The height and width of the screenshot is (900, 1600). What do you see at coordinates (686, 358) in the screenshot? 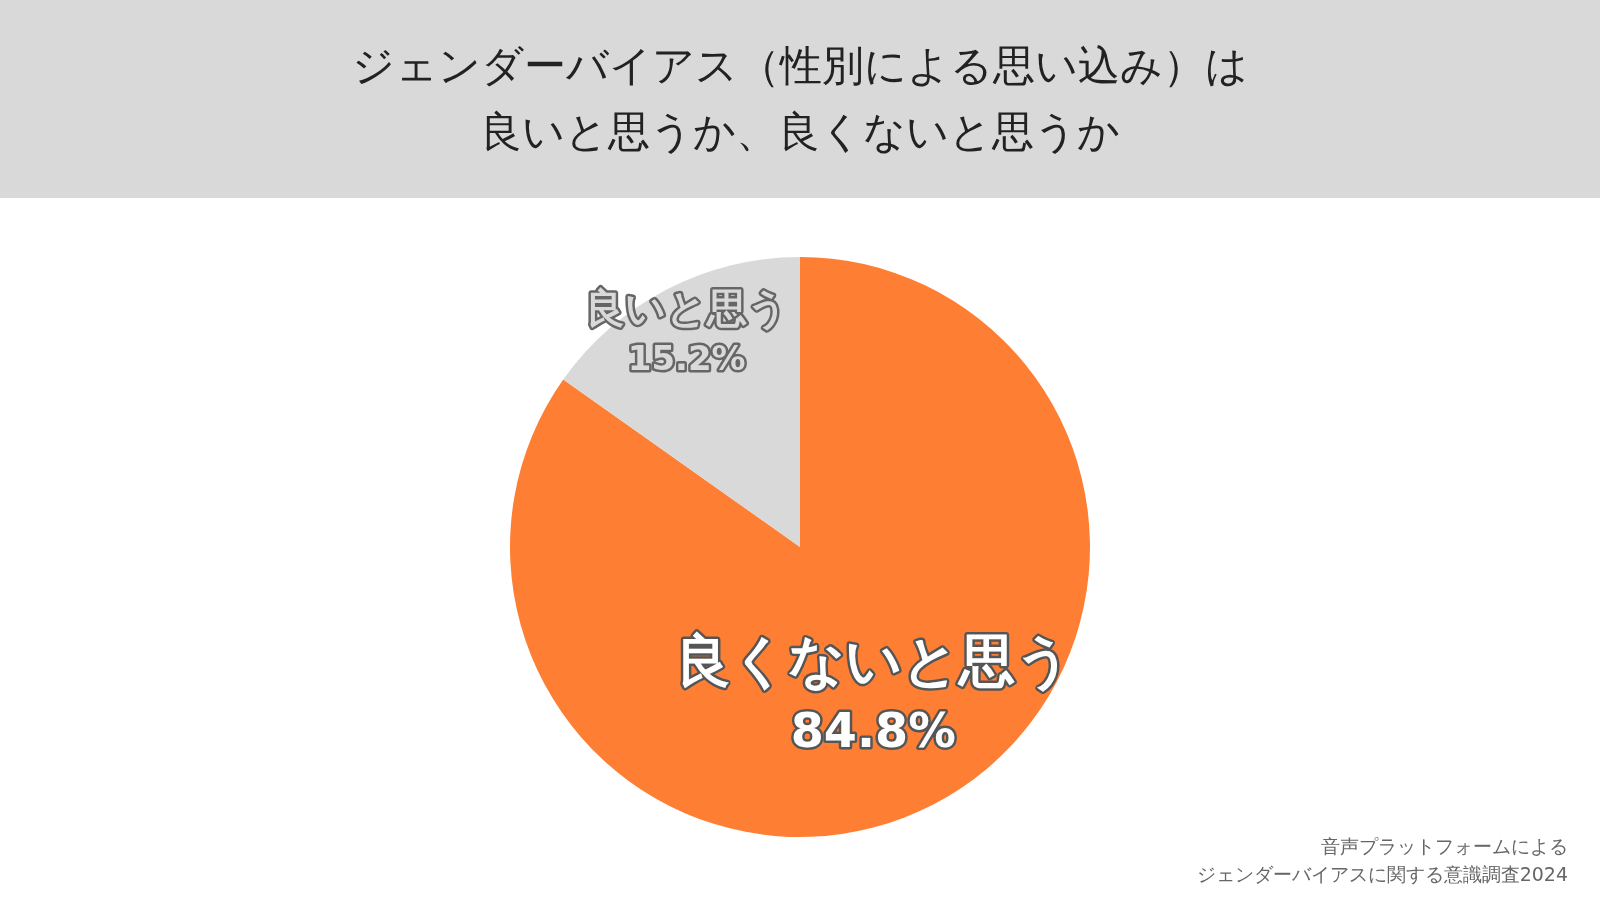
I see `data-label: 15.2%` at bounding box center [686, 358].